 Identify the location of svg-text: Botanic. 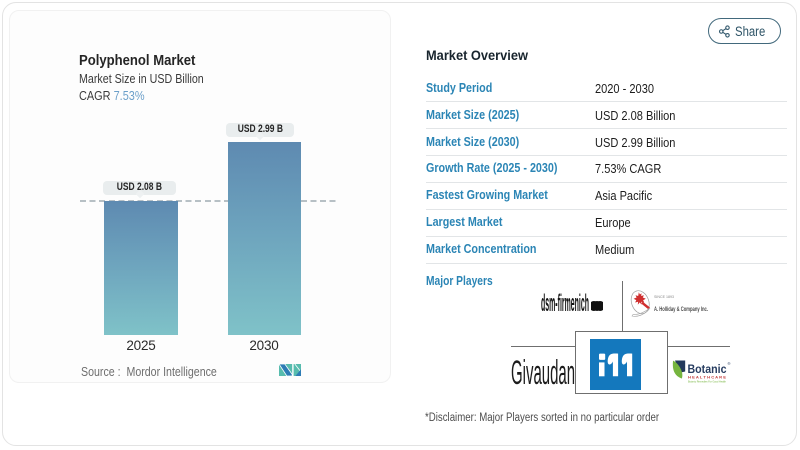
(708, 370).